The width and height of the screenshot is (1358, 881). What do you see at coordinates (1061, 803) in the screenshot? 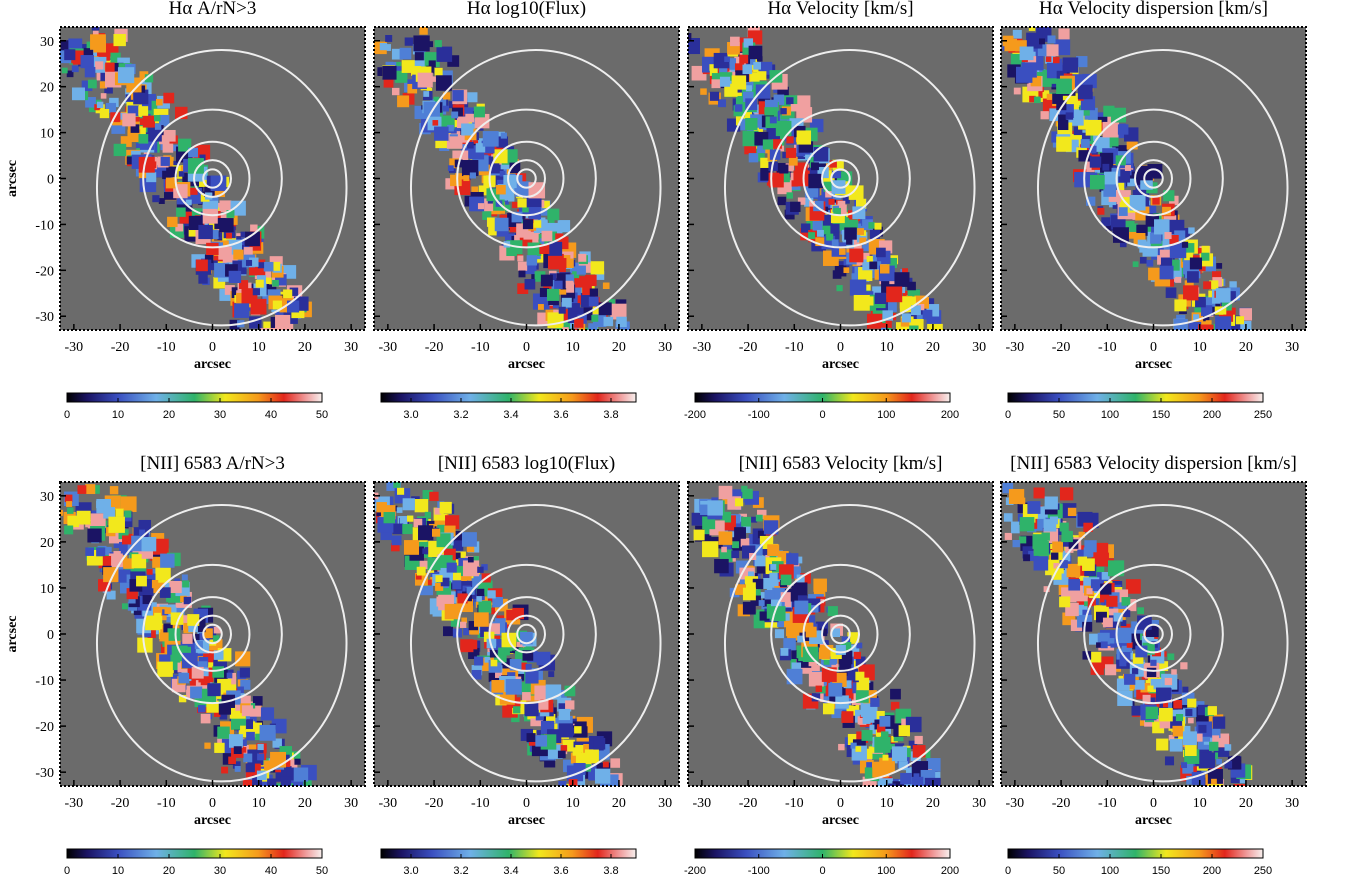
I see `x-tick-label: -20` at bounding box center [1061, 803].